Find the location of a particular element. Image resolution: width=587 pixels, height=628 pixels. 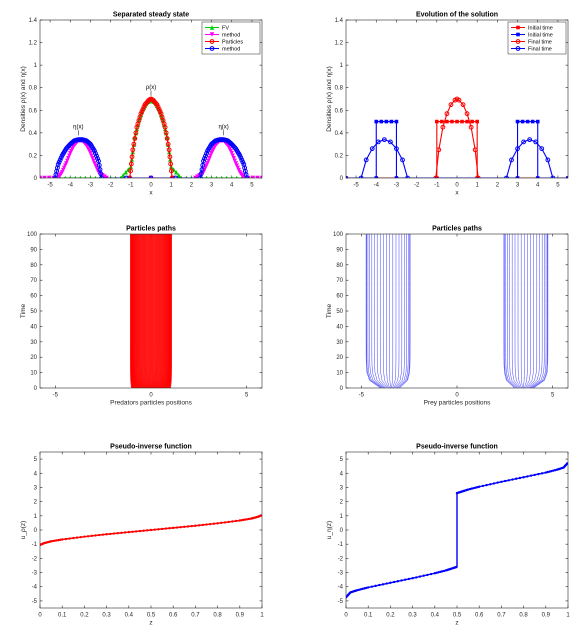

y-tick-label: 1.4 is located at coordinates (33, 21).